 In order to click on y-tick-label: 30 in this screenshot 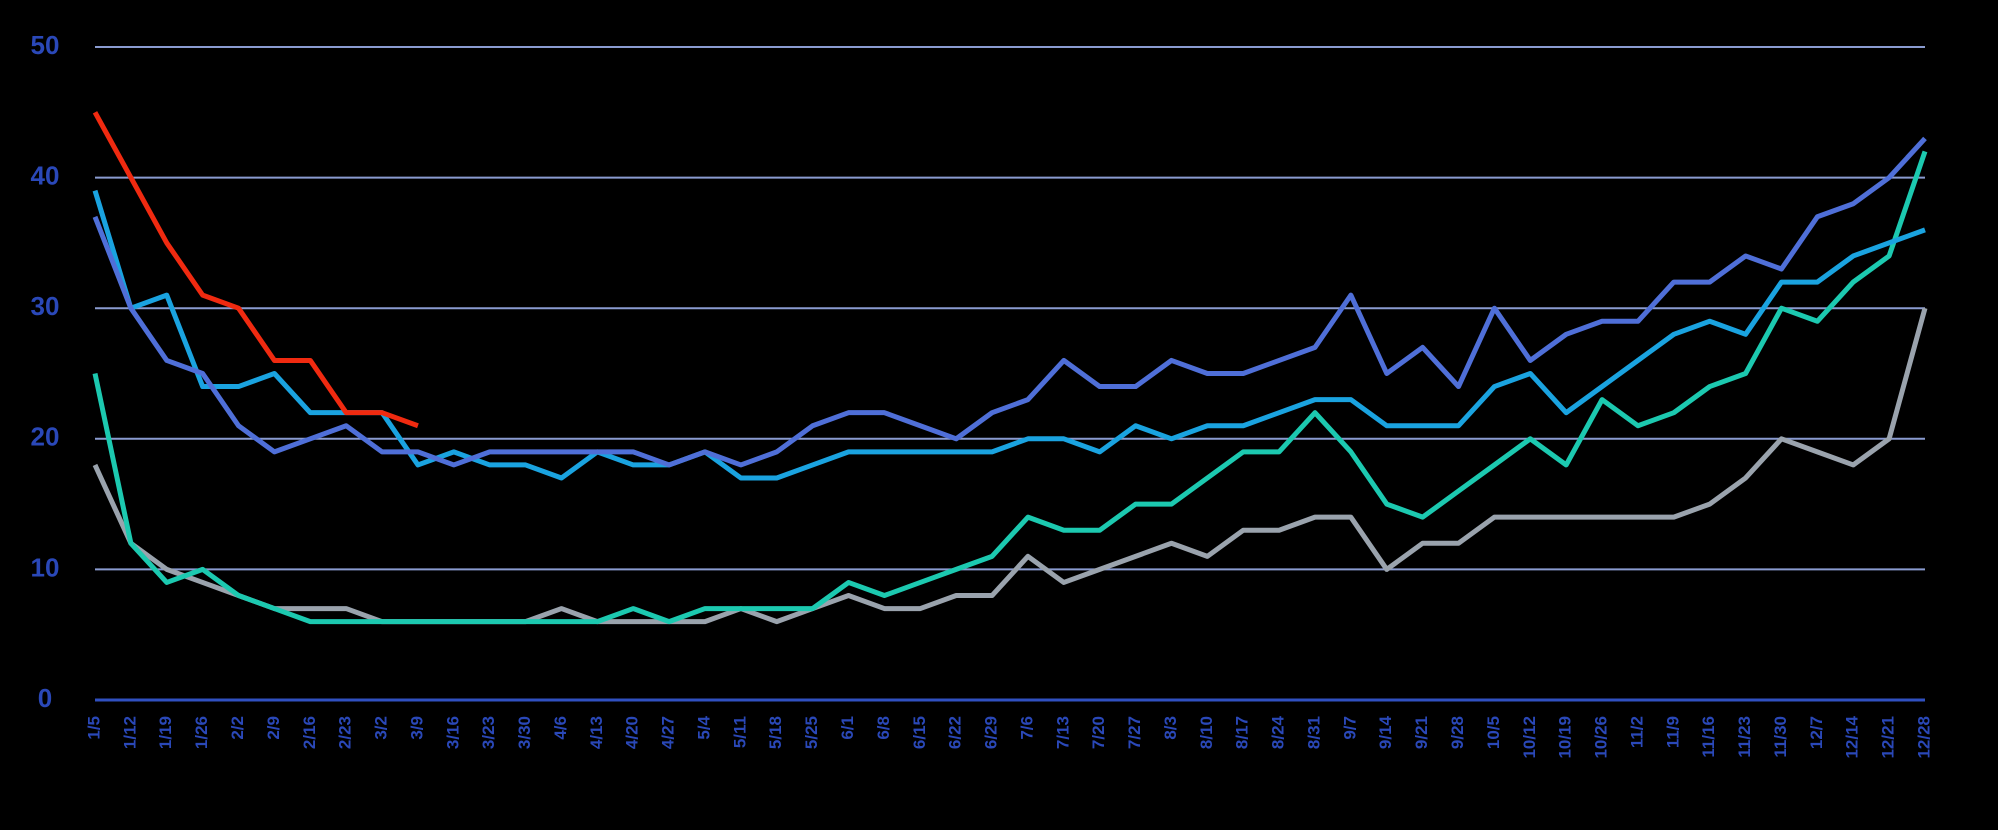, I will do `click(45, 306)`.